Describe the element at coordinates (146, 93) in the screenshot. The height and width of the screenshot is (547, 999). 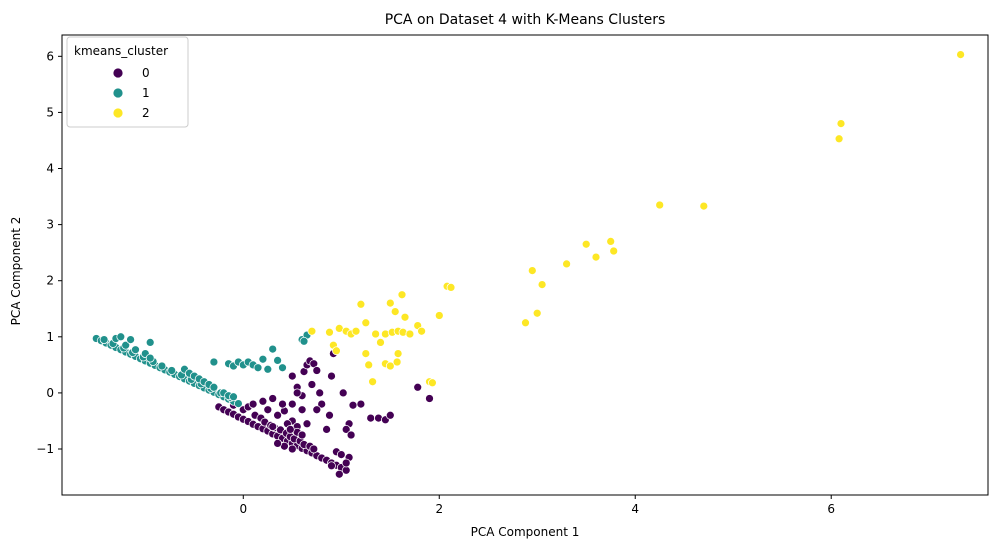
I see `legend-label: 1` at that location.